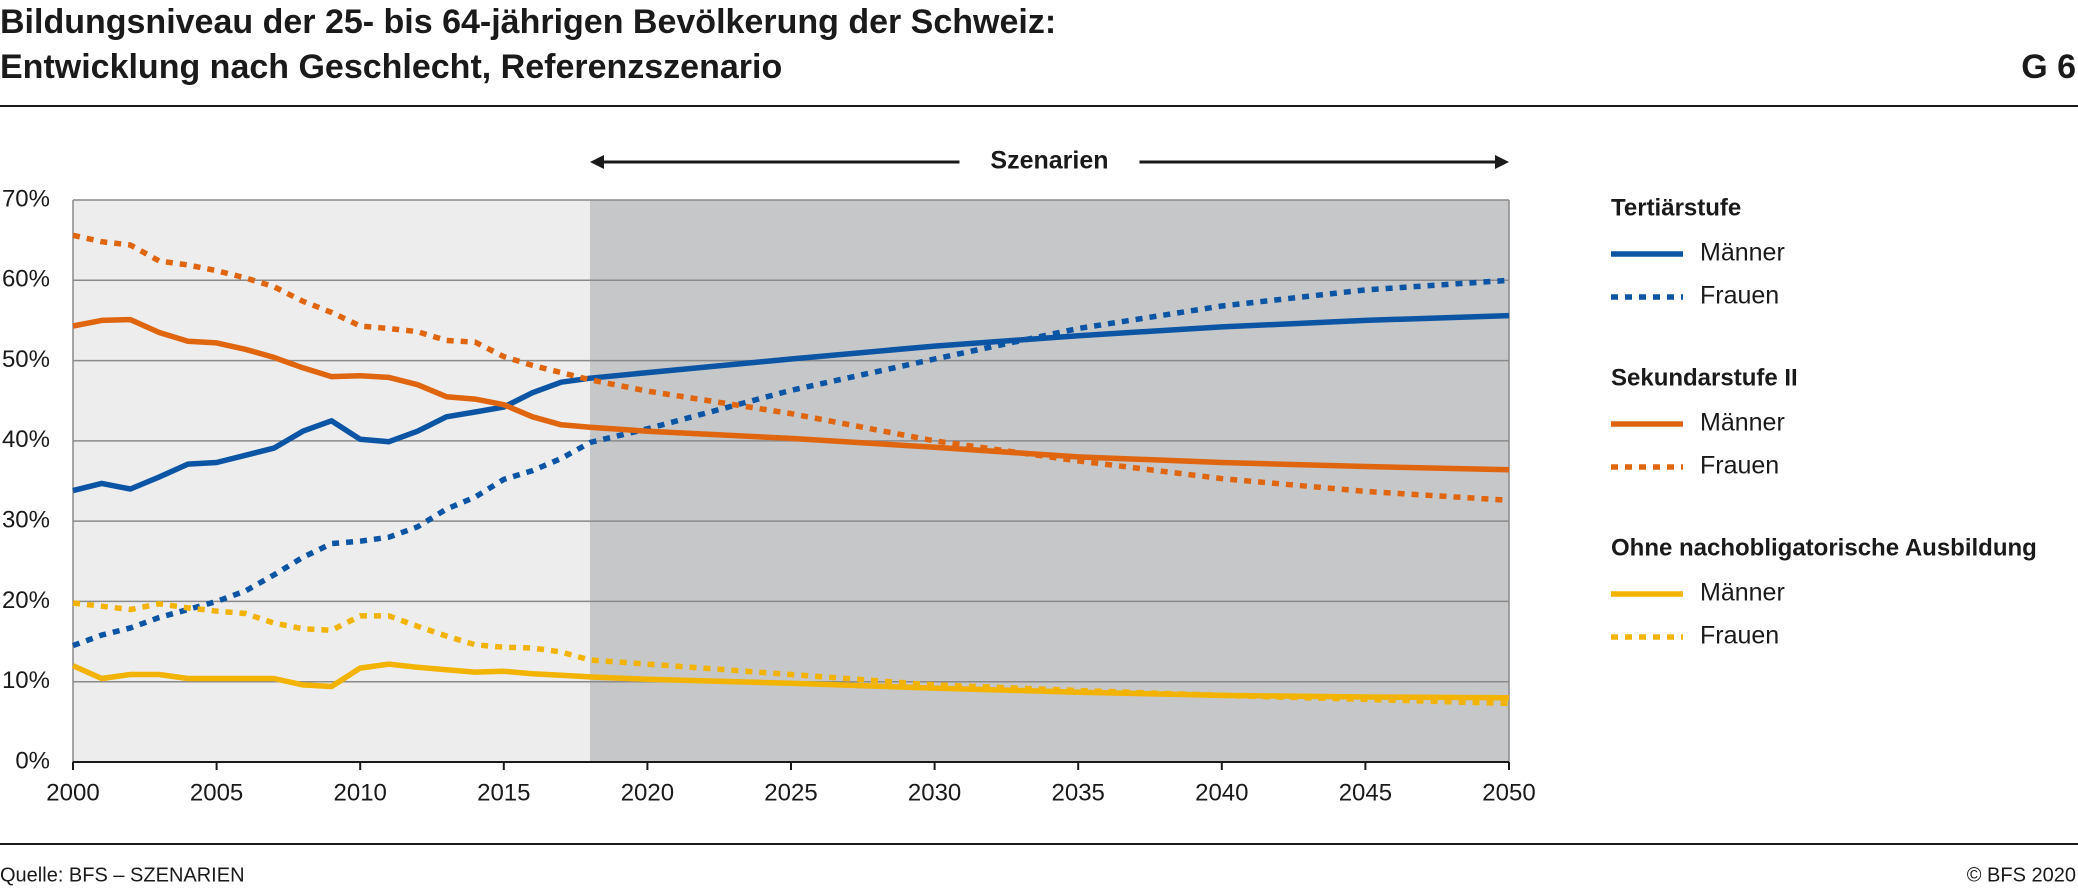 The image size is (2078, 891). I want to click on y-tick-label: 10%, so click(26, 680).